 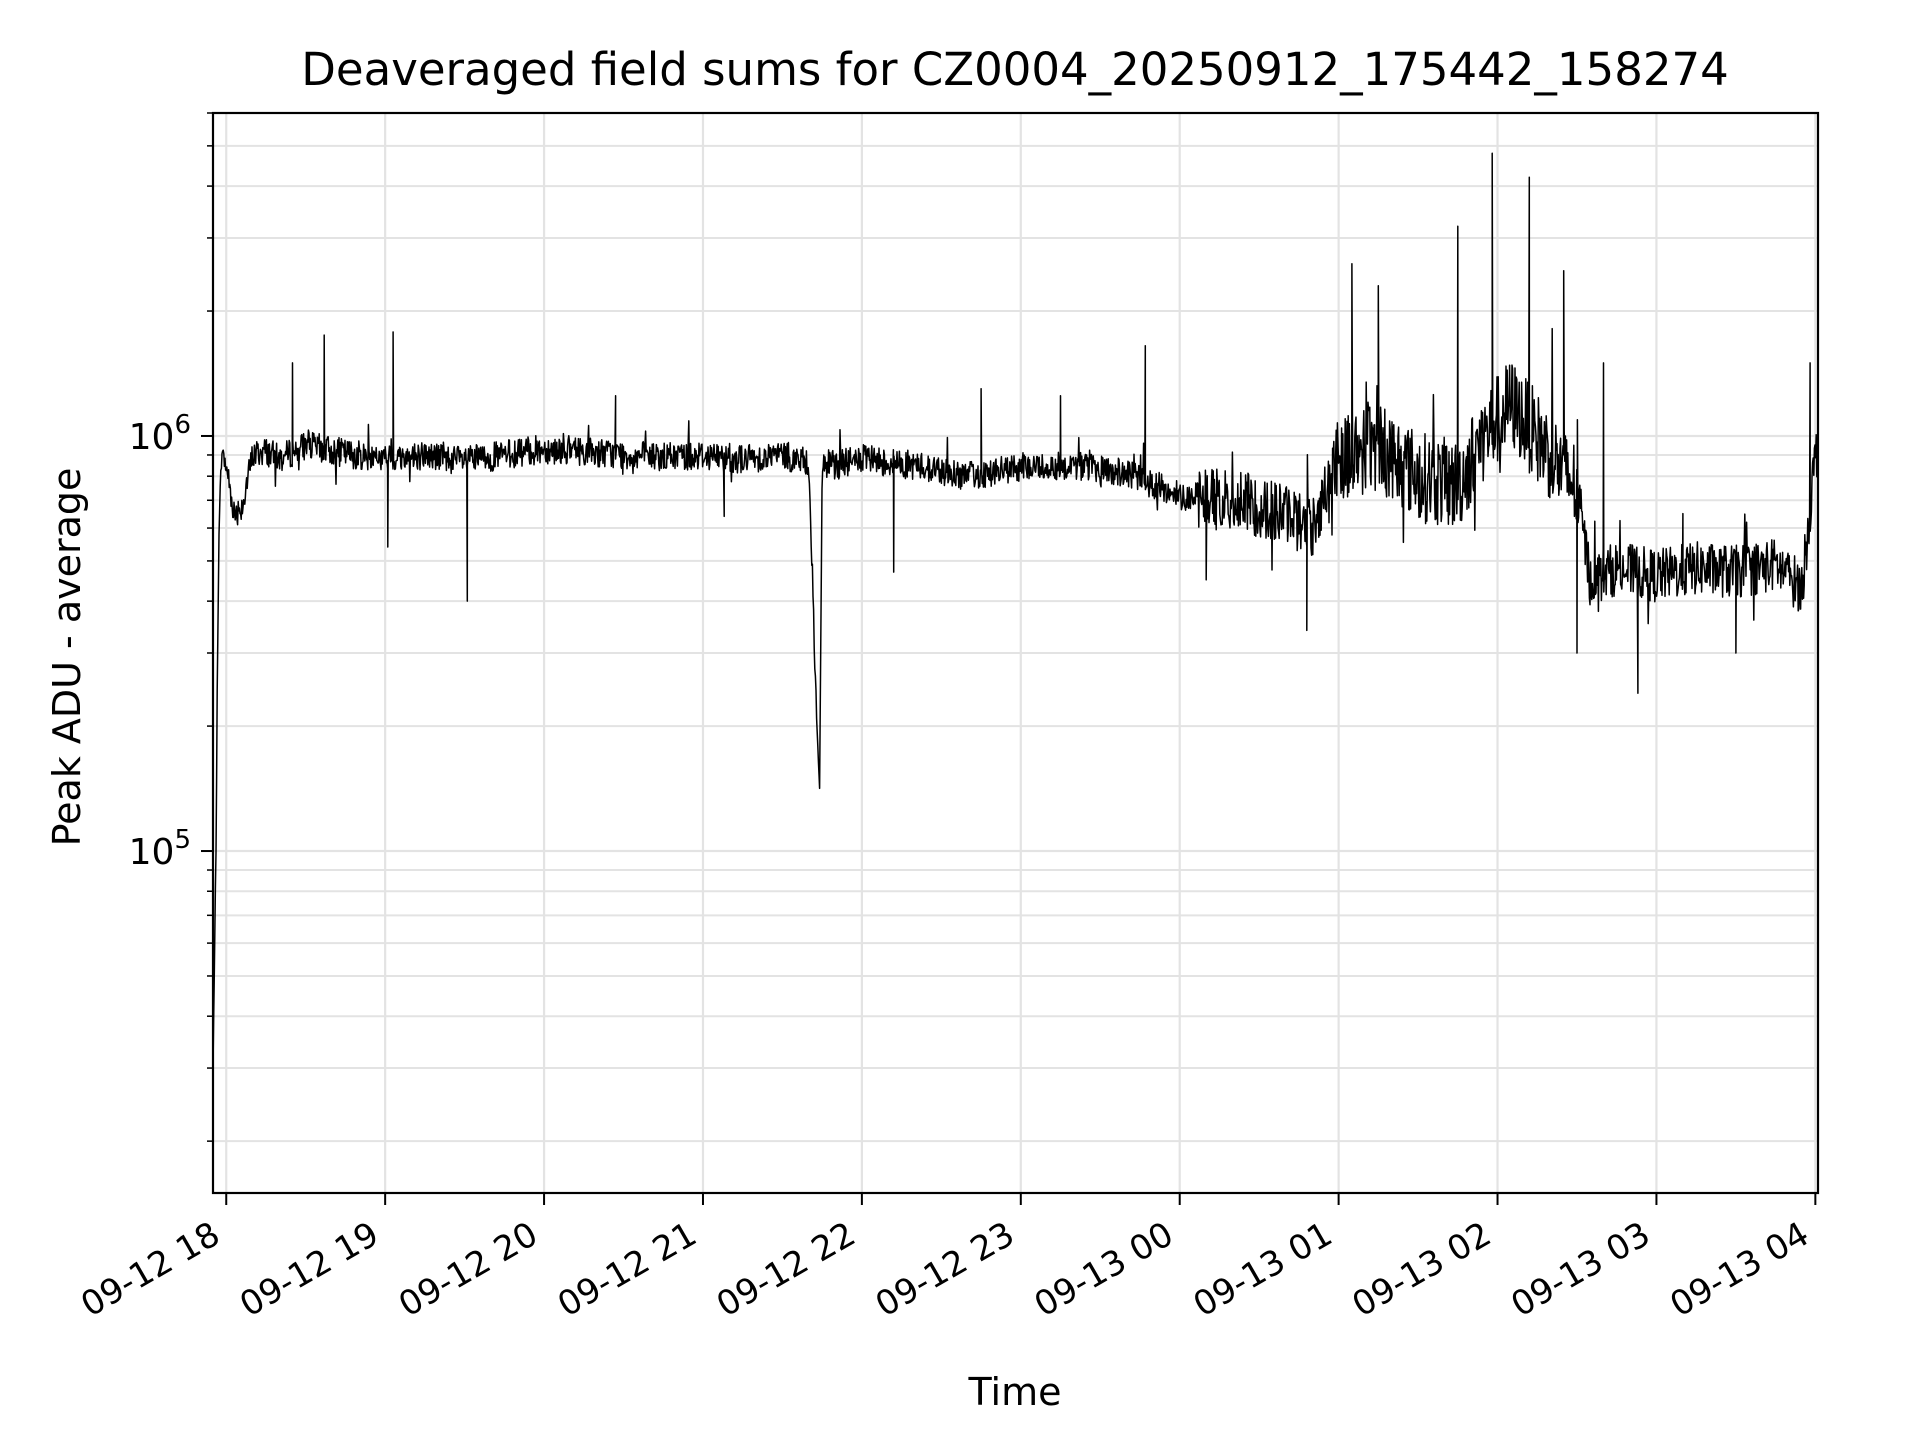 What do you see at coordinates (1015, 1392) in the screenshot?
I see `x-axis-label: Time` at bounding box center [1015, 1392].